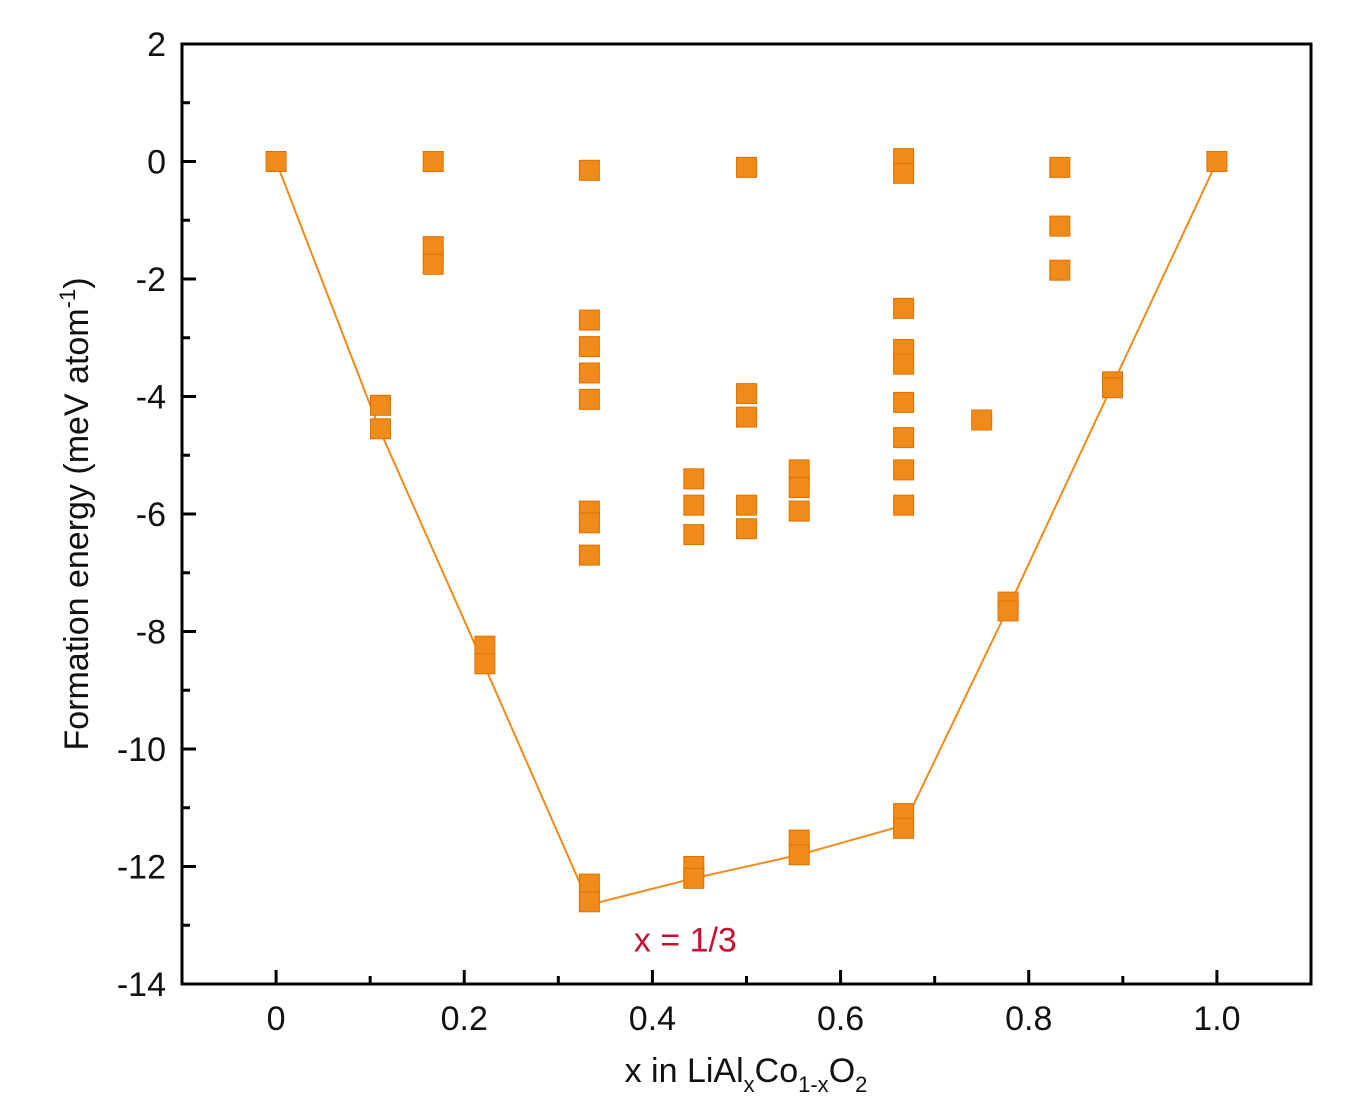 This screenshot has height=1096, width=1364. Describe the element at coordinates (67, 299) in the screenshot. I see `y-axis-title-sup: -1` at that location.